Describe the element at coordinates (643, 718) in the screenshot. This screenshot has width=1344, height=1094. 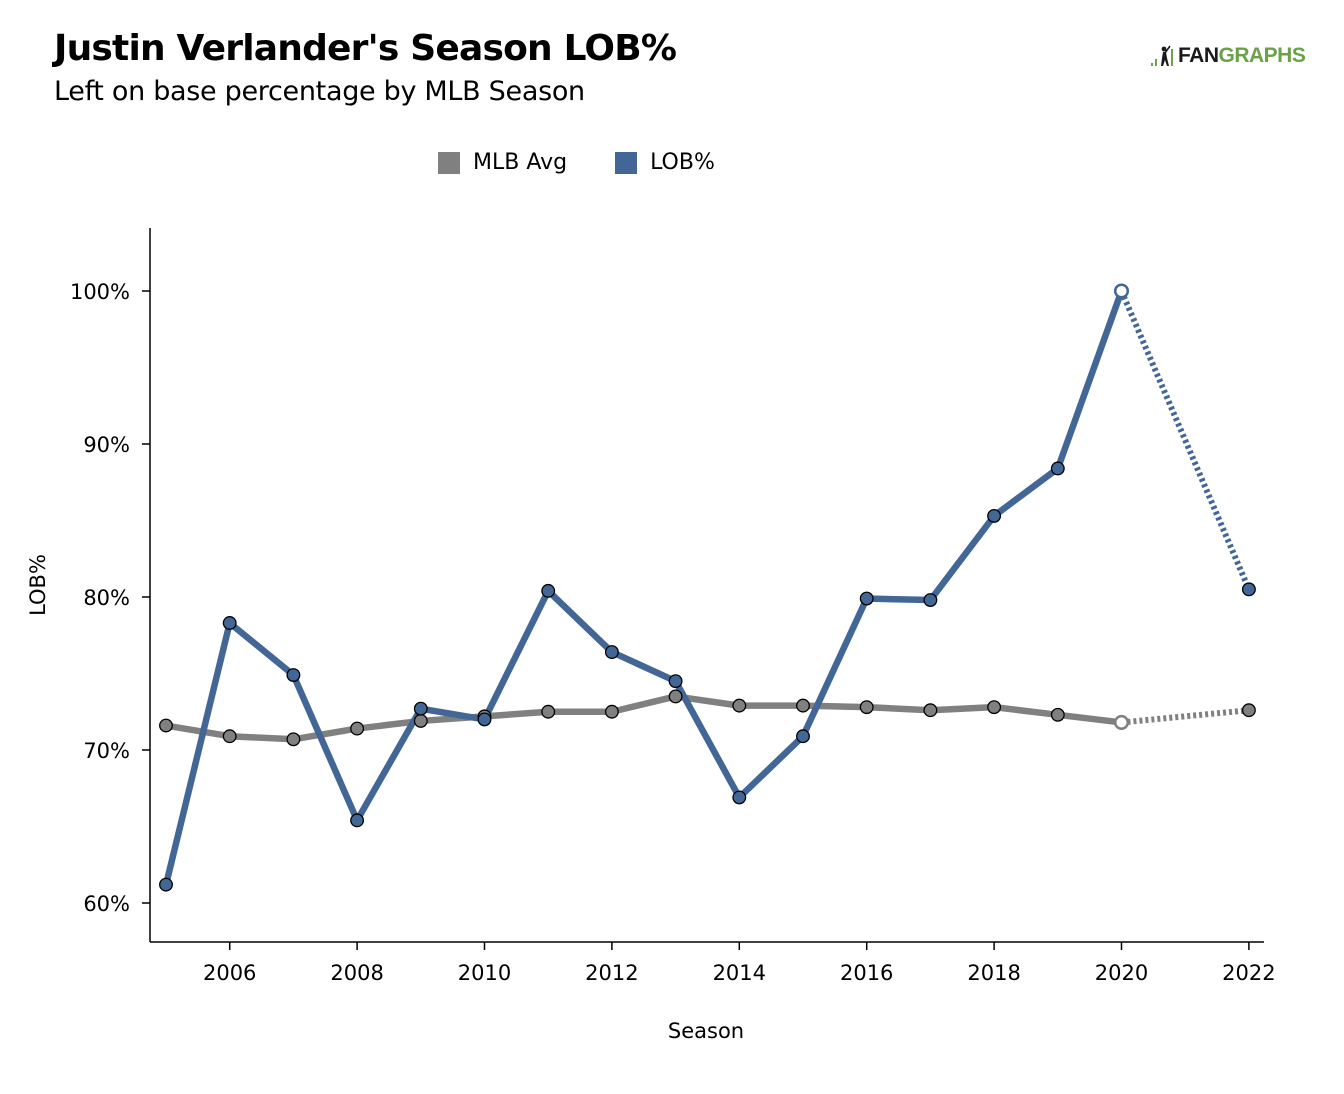
I see `series-line-mlb-avg` at that location.